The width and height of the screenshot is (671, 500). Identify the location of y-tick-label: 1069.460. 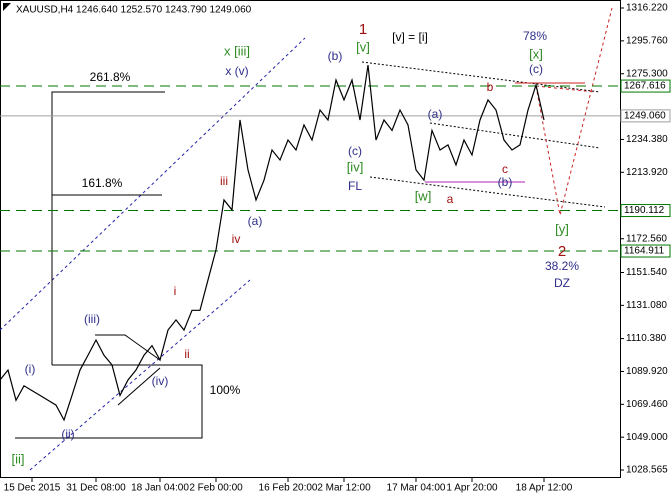
(647, 404).